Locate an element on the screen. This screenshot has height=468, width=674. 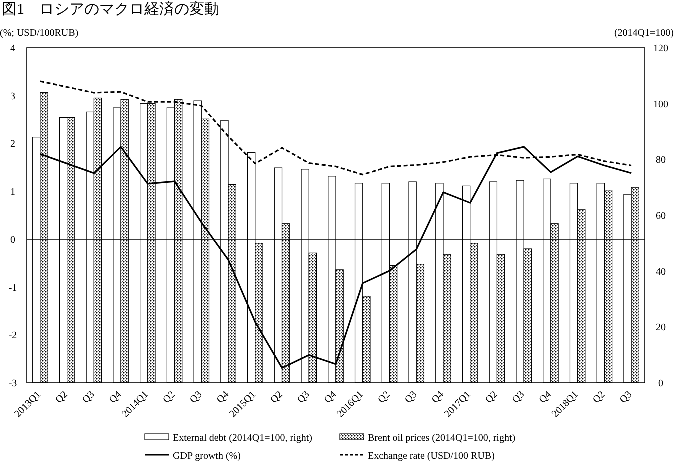
legend-label: Brent oil prices (2014Q1=100, right) is located at coordinates (442, 438).